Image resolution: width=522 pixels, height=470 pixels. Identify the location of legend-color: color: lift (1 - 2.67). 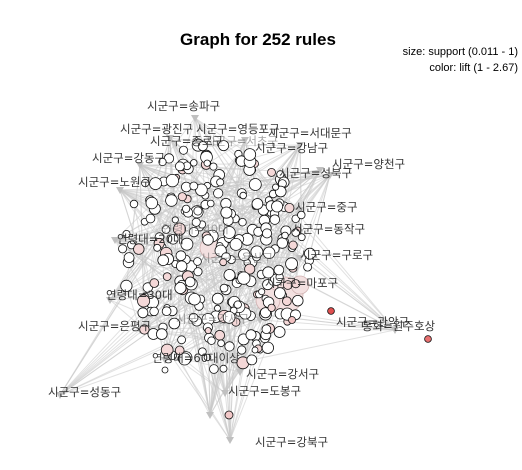
(473, 68).